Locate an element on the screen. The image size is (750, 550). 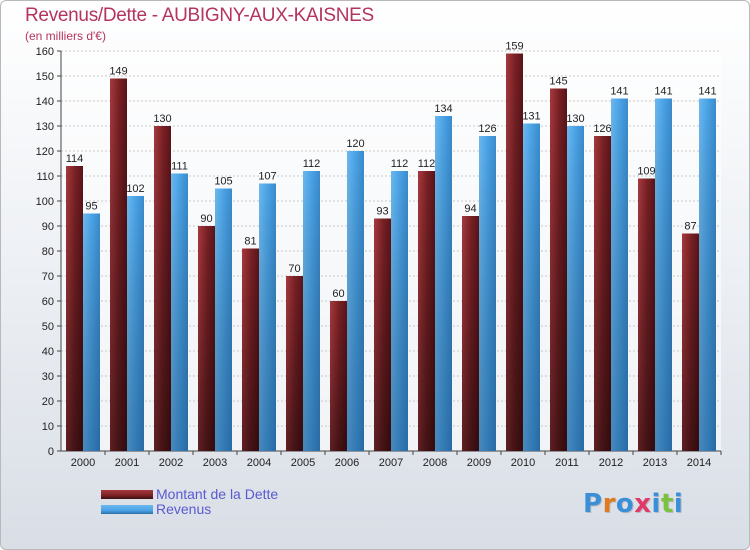
x-tick-label: 2005 is located at coordinates (303, 463).